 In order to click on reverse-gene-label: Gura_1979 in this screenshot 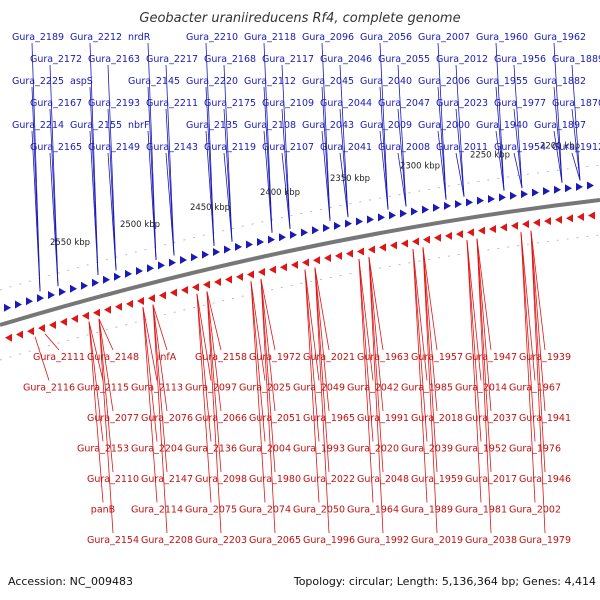, I will do `click(545, 540)`.